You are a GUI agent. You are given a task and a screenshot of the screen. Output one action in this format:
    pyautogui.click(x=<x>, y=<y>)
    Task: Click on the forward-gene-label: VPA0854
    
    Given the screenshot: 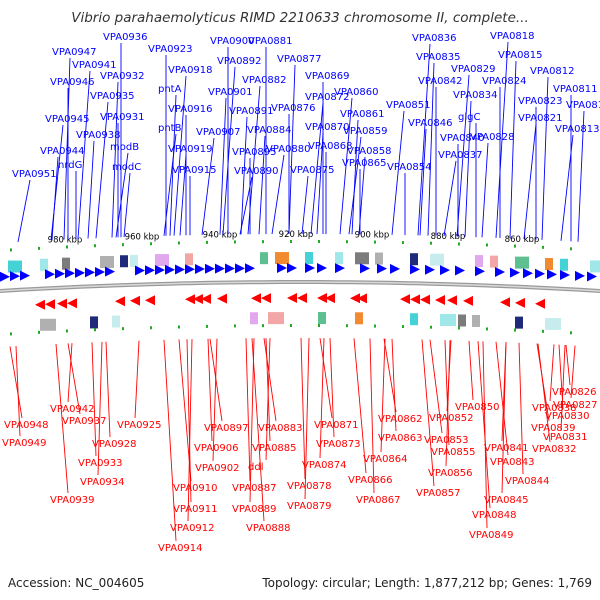 What is the action you would take?
    pyautogui.click(x=409, y=167)
    